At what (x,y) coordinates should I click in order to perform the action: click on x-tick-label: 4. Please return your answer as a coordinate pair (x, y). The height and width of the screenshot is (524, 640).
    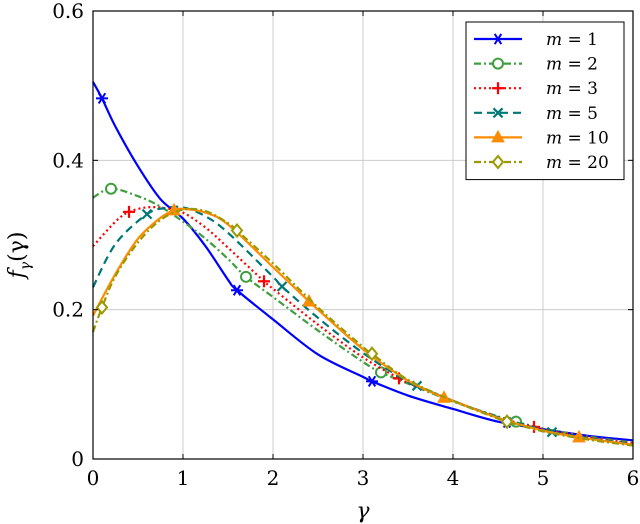
    Looking at the image, I should click on (453, 478).